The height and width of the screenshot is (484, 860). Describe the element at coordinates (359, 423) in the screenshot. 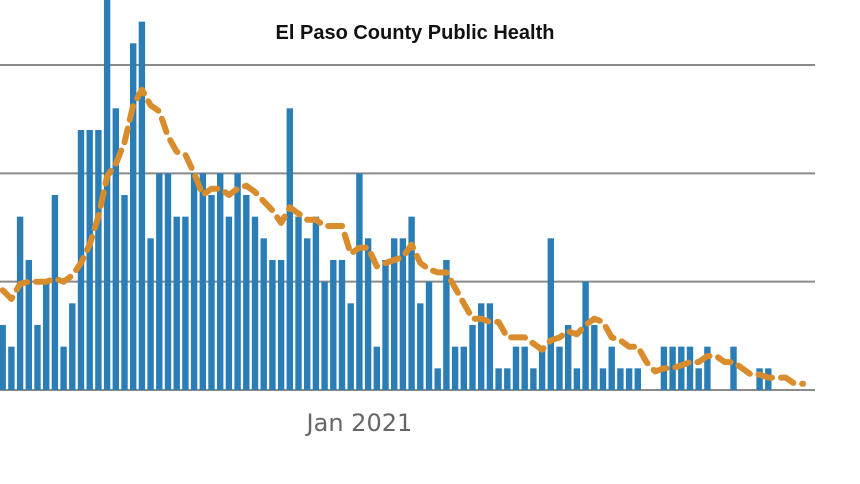

I see `x-tick-label: Jan 2021` at that location.